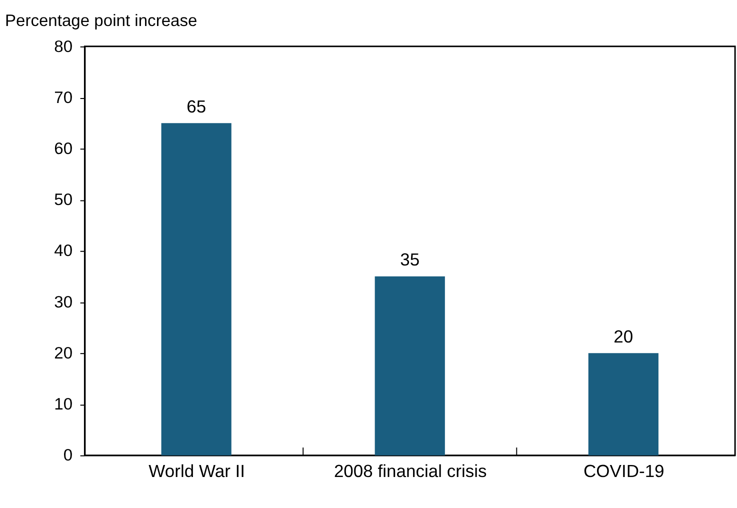 The width and height of the screenshot is (737, 508). I want to click on y-tick-label: 30, so click(63, 302).